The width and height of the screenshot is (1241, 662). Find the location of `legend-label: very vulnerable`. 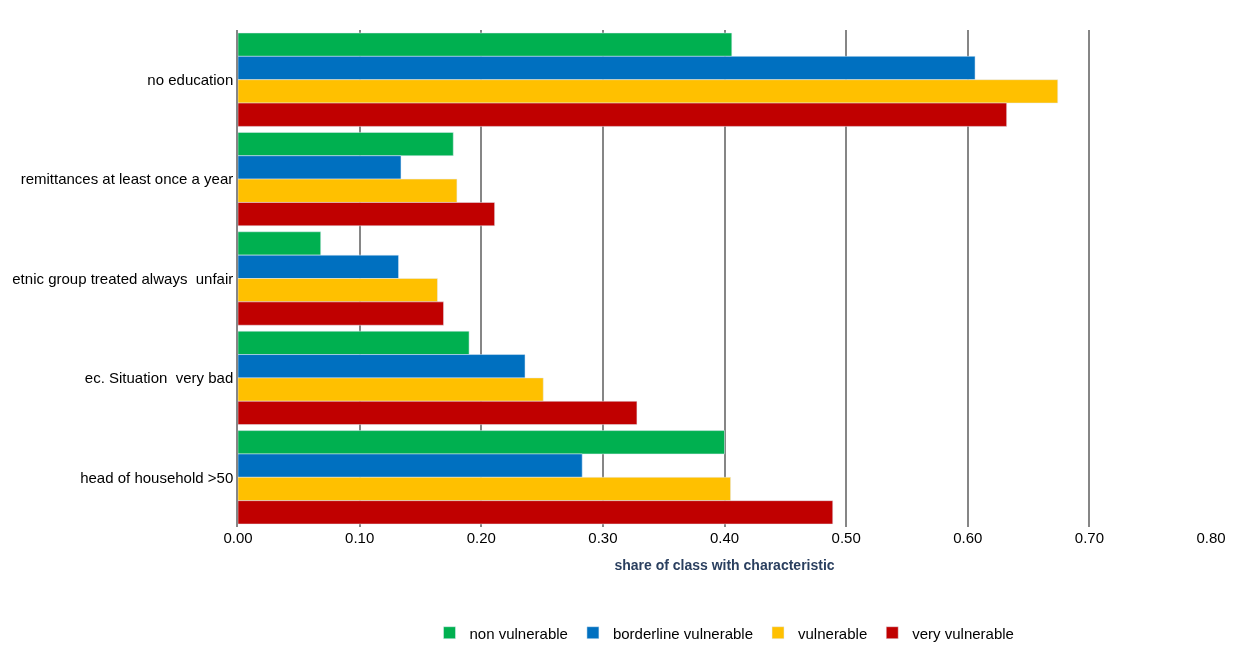

legend-label: very vulnerable is located at coordinates (963, 633).